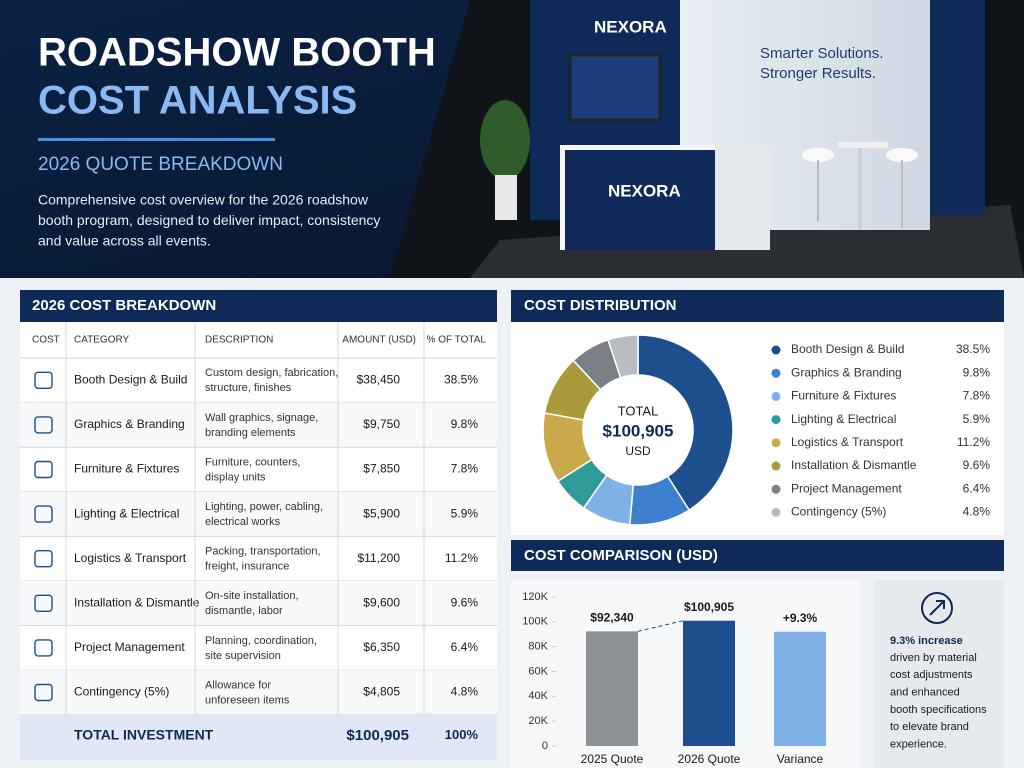 This screenshot has width=1024, height=768. I want to click on amount: $5,900, so click(381, 513).